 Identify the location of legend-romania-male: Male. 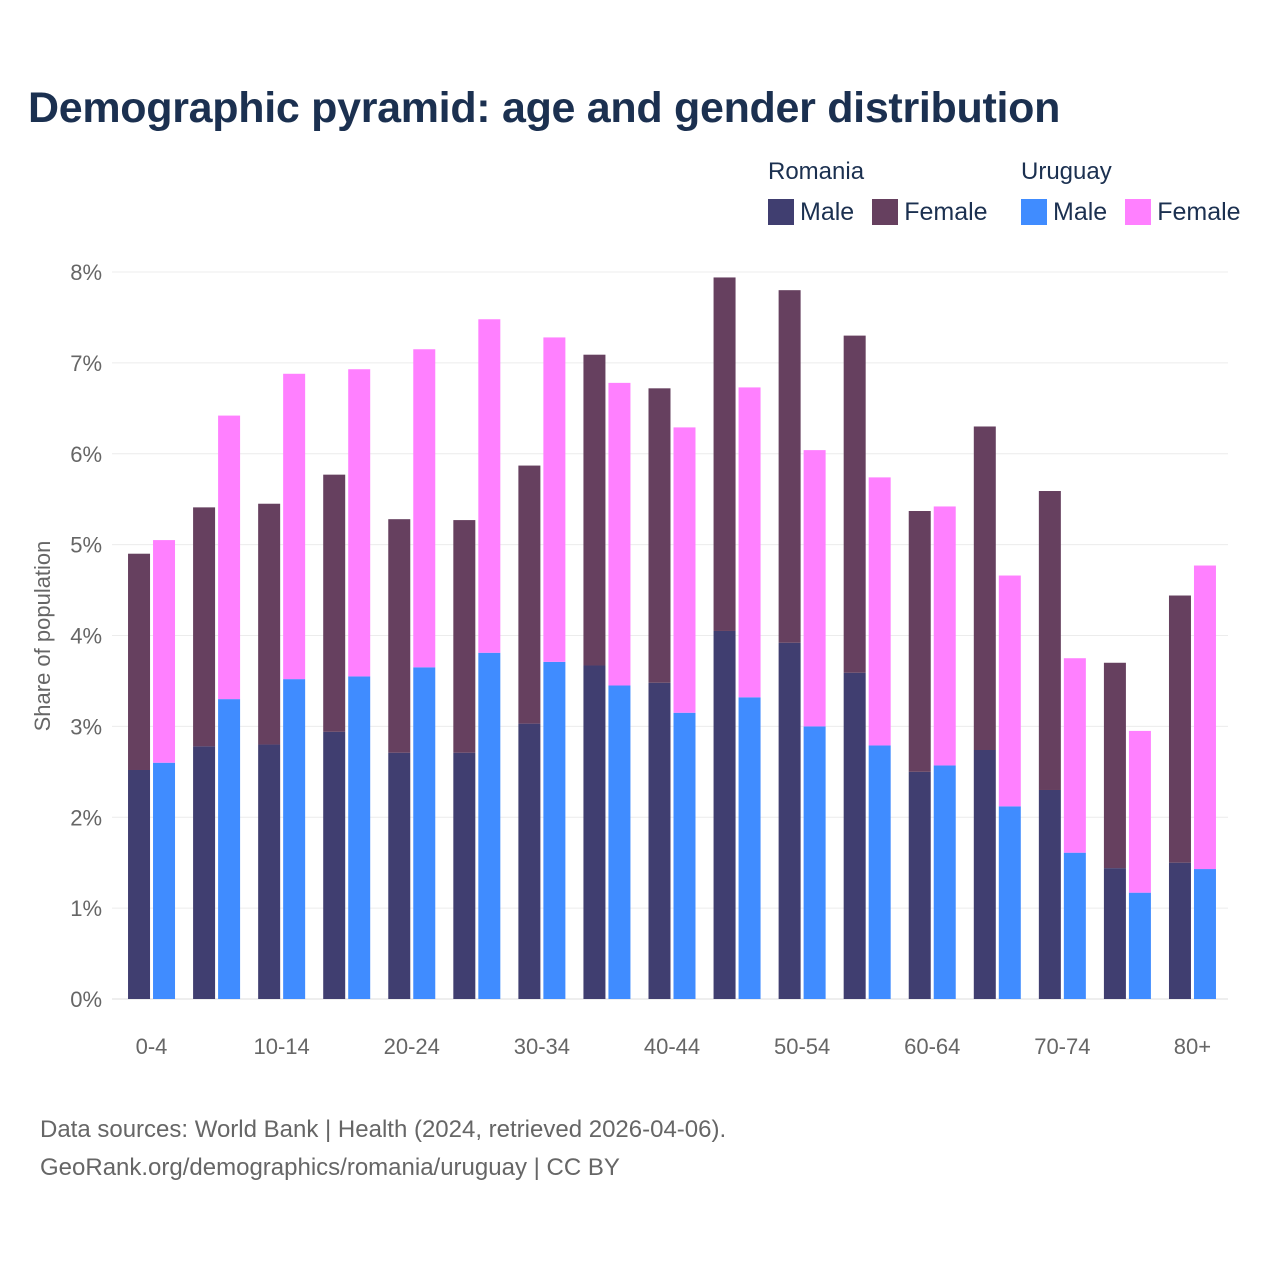
(811, 212).